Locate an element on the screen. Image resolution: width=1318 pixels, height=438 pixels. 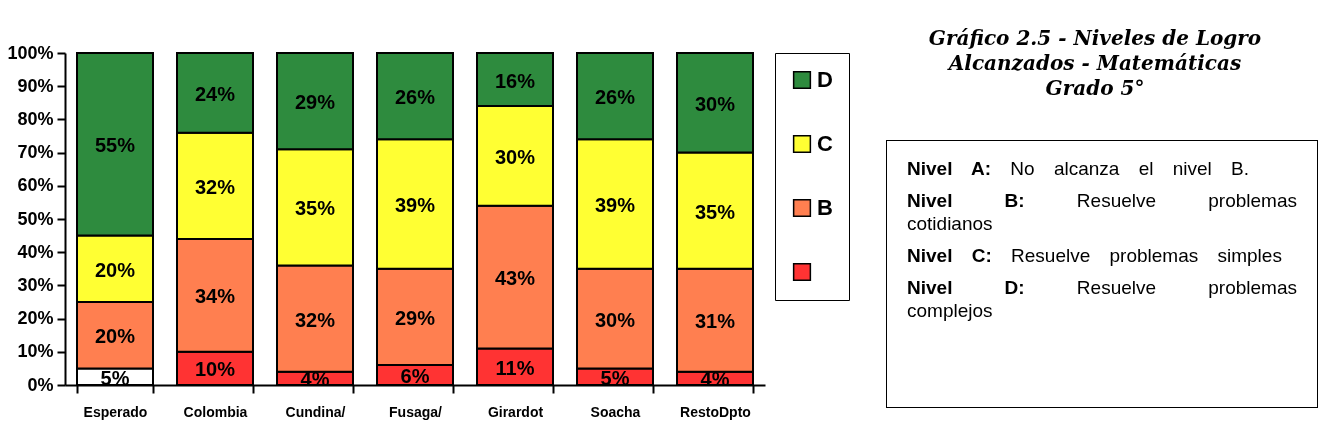
x-tick-label: Girardot is located at coordinates (515, 411).